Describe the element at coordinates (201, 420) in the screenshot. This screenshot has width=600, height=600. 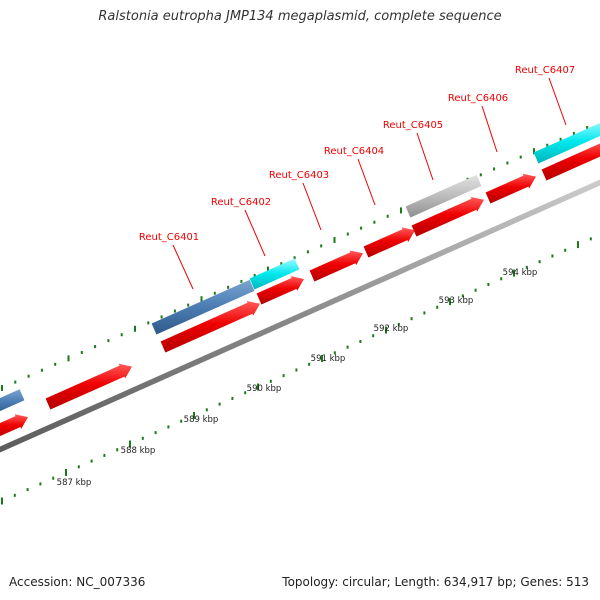
I see `scale-label: 589 kbp` at that location.